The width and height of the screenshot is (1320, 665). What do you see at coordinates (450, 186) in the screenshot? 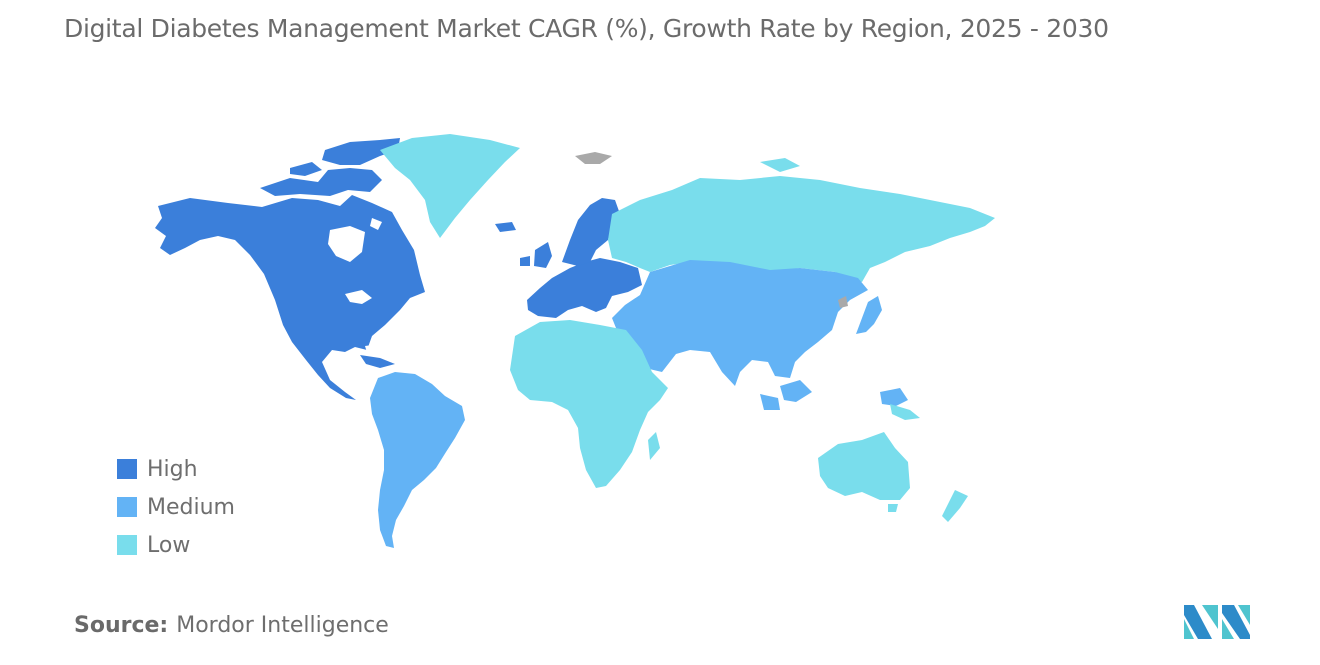
I see `region-greenland` at bounding box center [450, 186].